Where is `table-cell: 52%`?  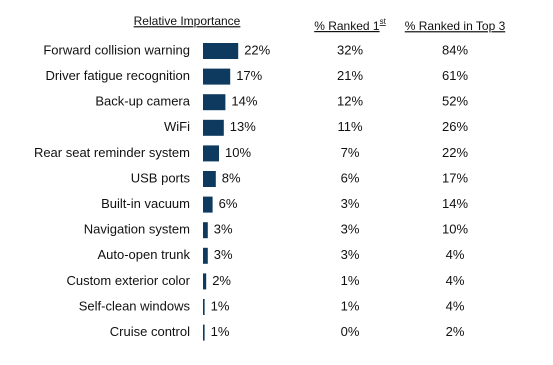
table-cell: 52% is located at coordinates (455, 101).